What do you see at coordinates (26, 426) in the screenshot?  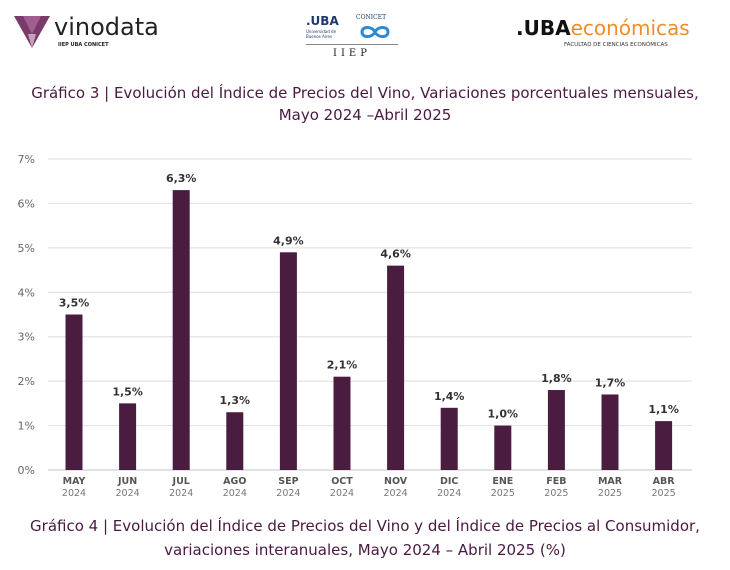 I see `y-tick-label: 1%` at bounding box center [26, 426].